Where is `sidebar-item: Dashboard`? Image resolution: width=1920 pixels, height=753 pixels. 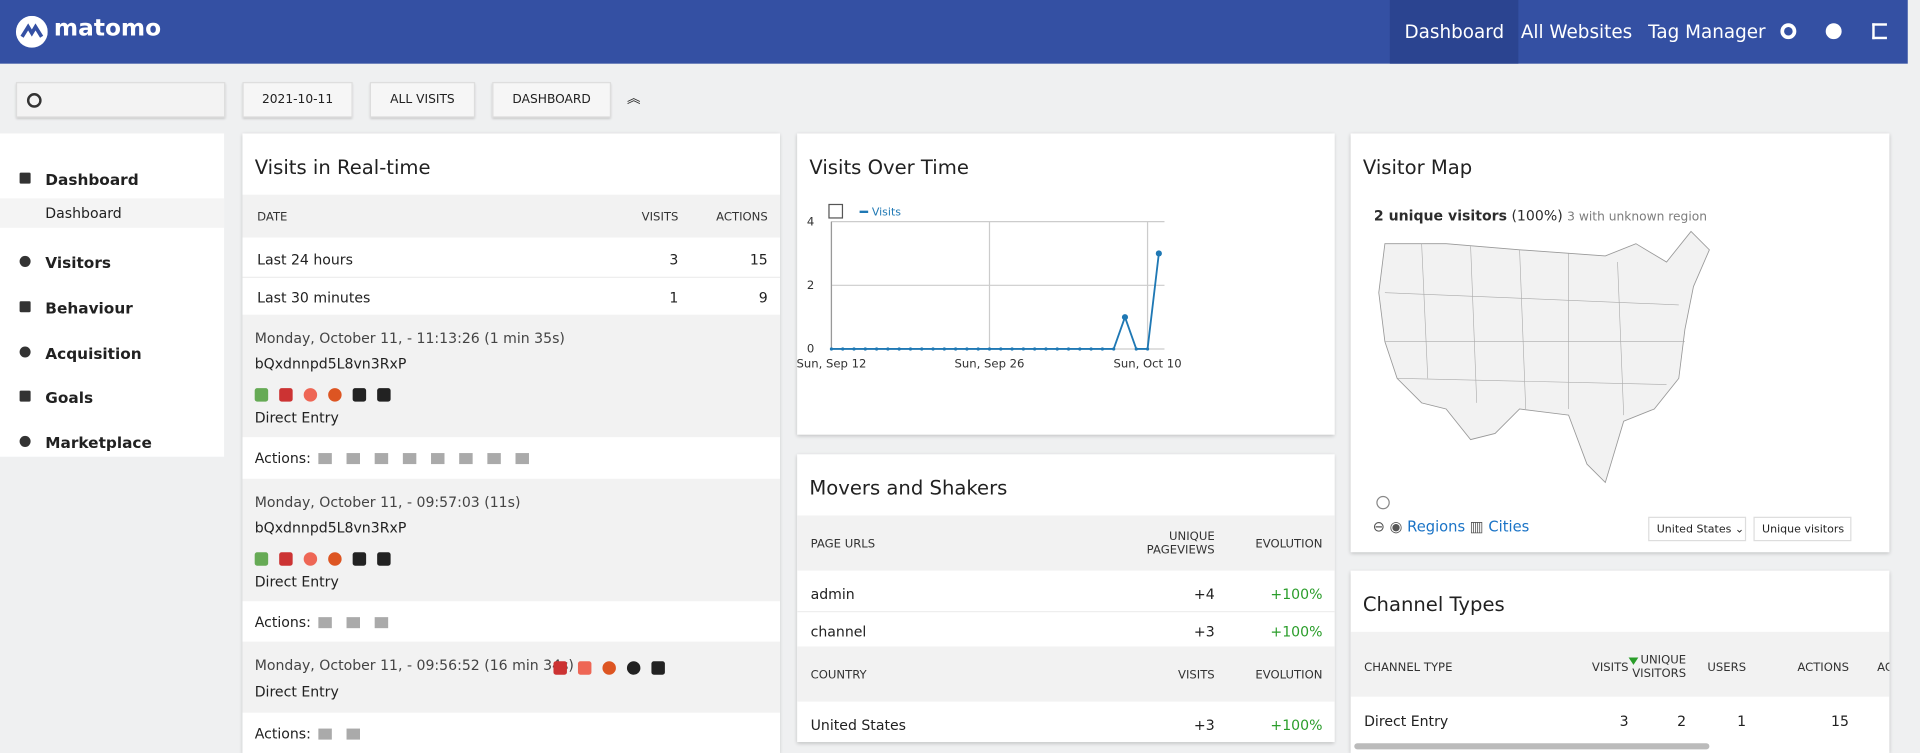
sidebar-item: Dashboard is located at coordinates (92, 179).